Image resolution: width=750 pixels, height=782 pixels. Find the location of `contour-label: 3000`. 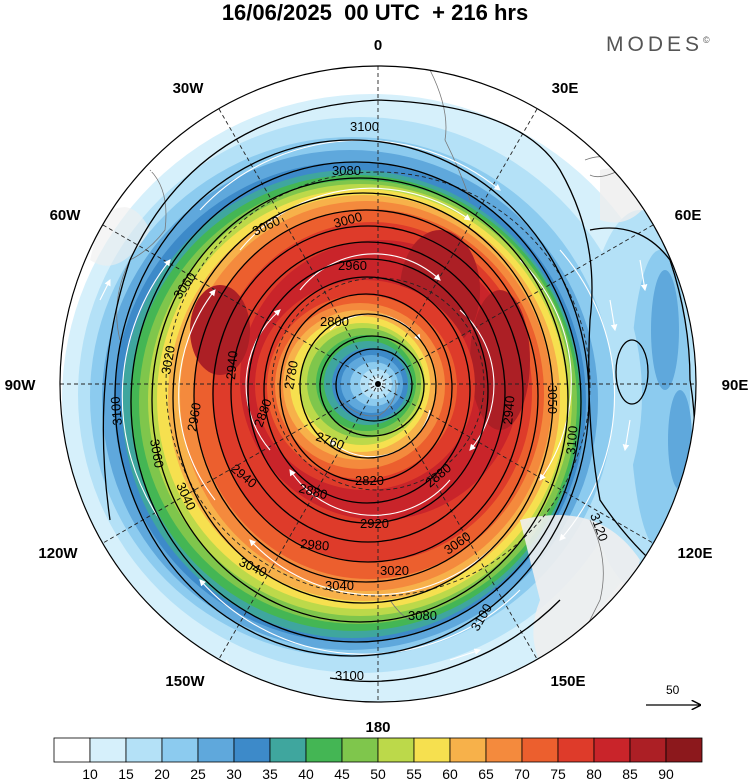

contour-label: 3000 is located at coordinates (348, 220).